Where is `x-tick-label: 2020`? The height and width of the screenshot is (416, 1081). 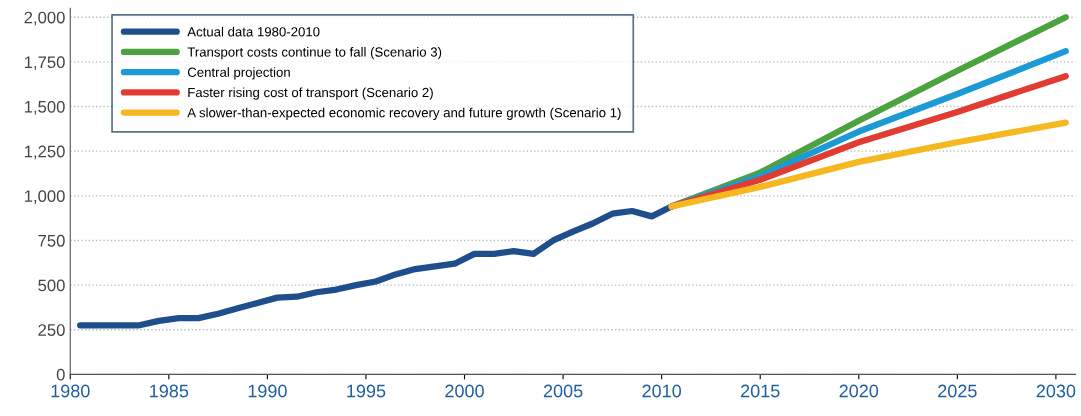
x-tick-label: 2020 is located at coordinates (859, 391).